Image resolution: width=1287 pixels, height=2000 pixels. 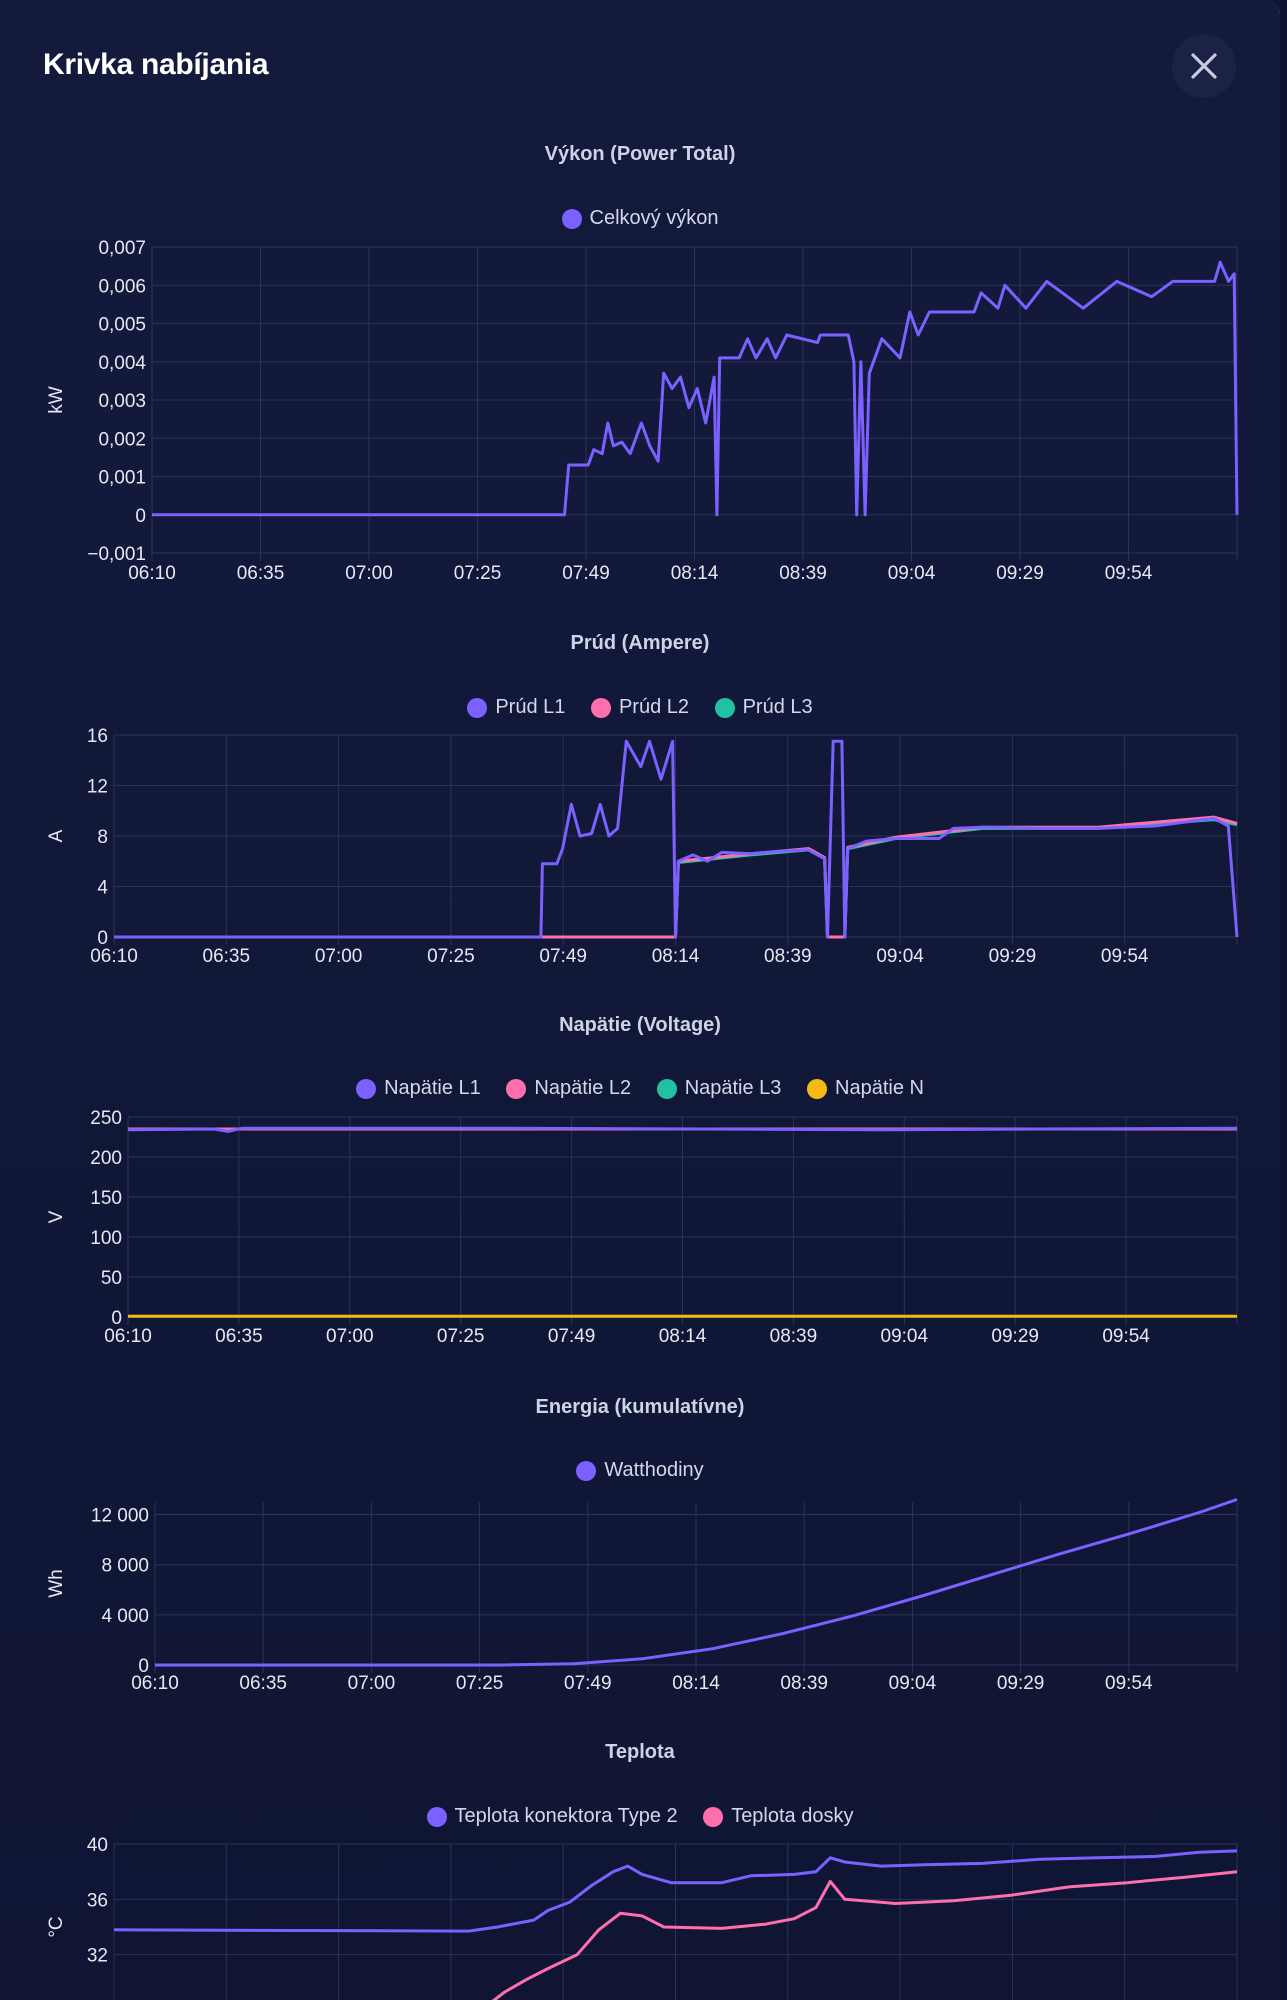 I want to click on legend-label: Teplota dosky, so click(x=792, y=1816).